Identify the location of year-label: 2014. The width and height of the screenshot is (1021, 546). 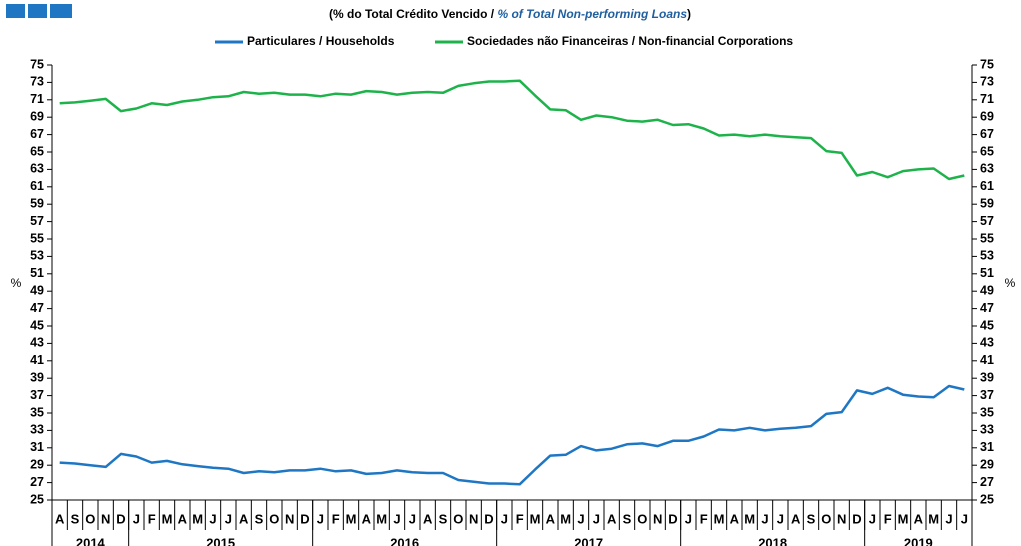
(91, 540).